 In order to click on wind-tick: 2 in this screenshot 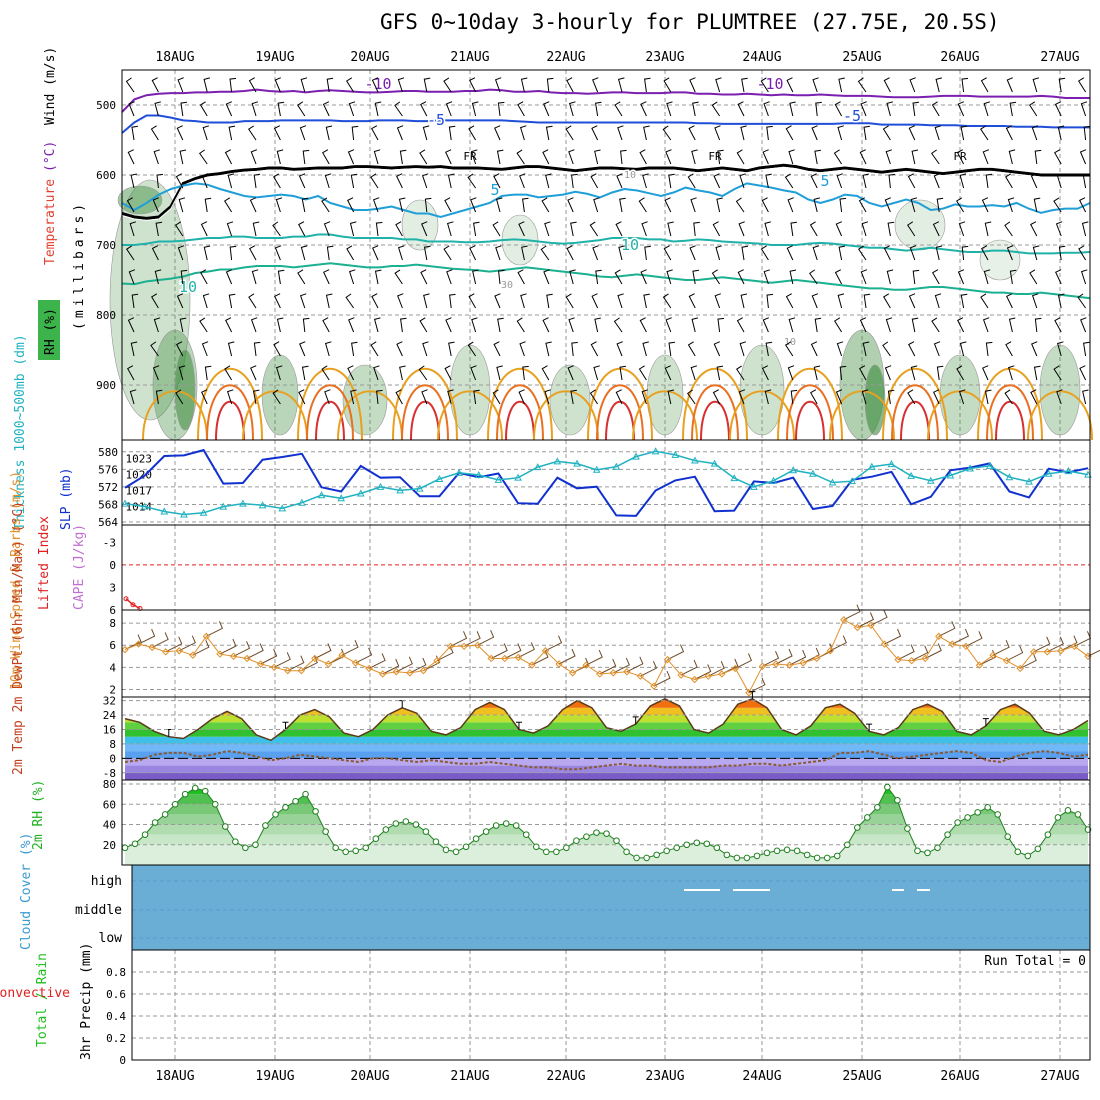, I will do `click(112, 689)`.